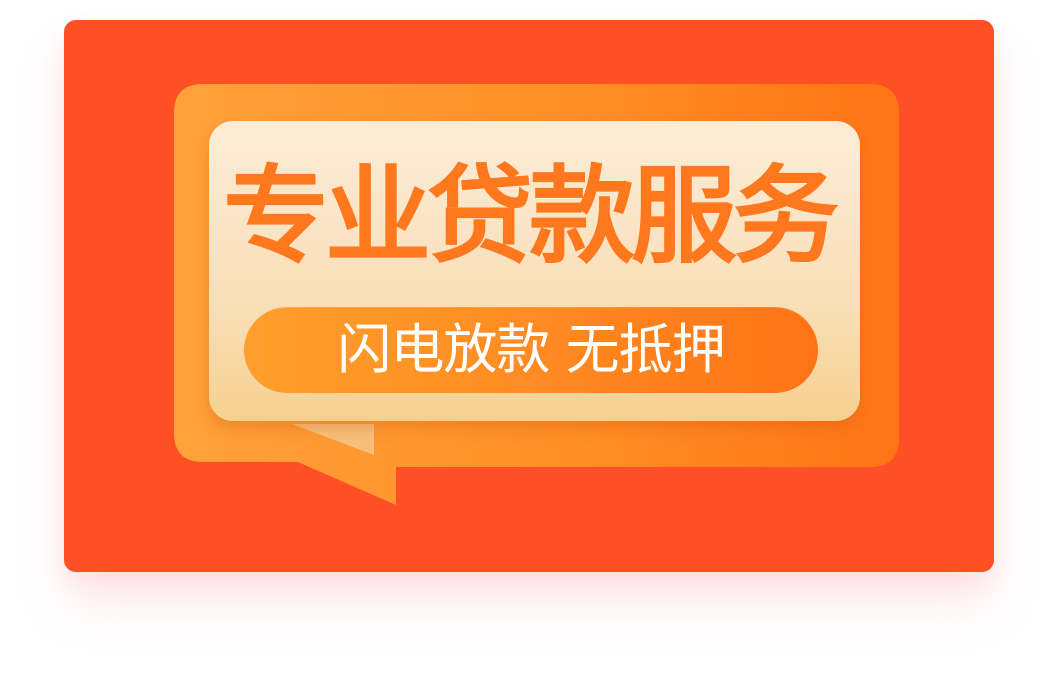 This screenshot has height=678, width=1058. Describe the element at coordinates (531, 216) in the screenshot. I see `loan-service-title: 专业贷款服务` at that location.